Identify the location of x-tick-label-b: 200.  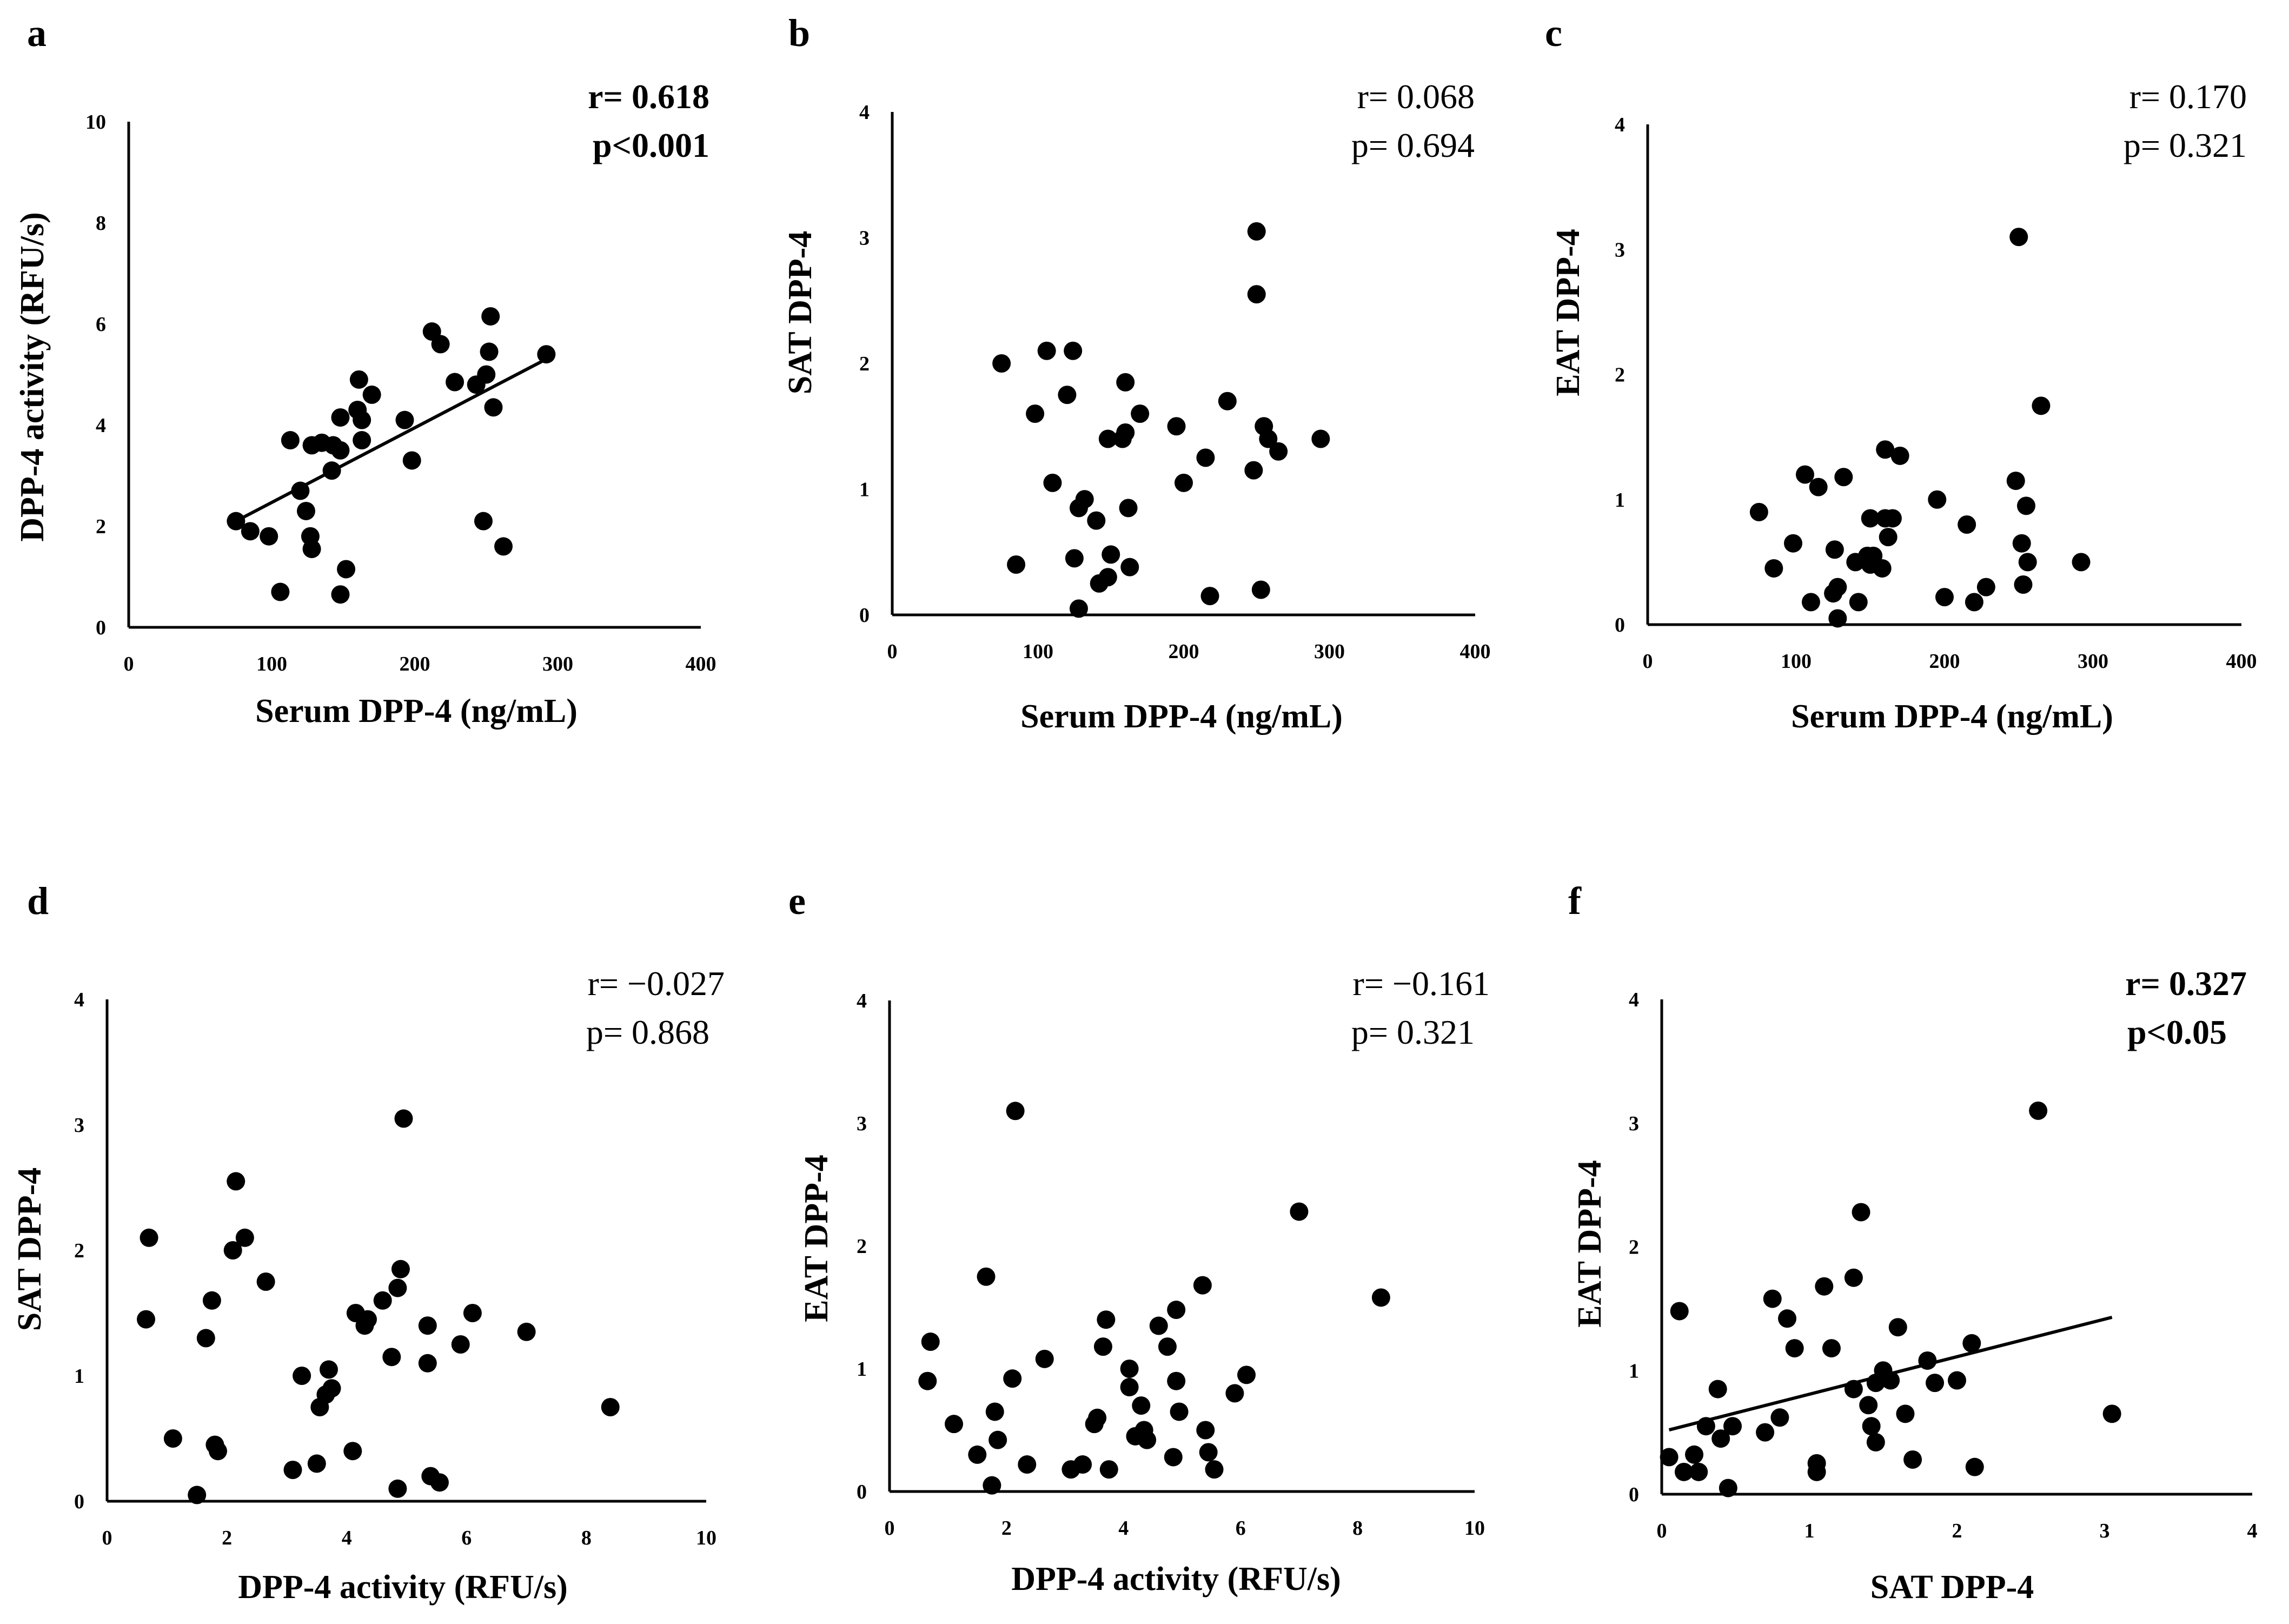
(1184, 651).